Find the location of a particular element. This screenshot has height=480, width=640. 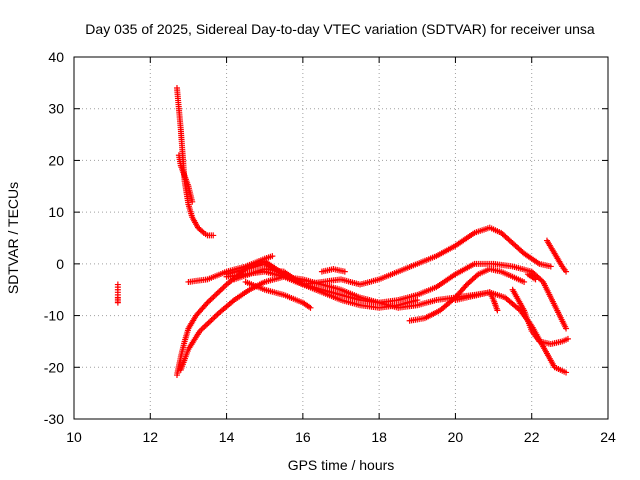

y-tick-label: -30 is located at coordinates (54, 419).